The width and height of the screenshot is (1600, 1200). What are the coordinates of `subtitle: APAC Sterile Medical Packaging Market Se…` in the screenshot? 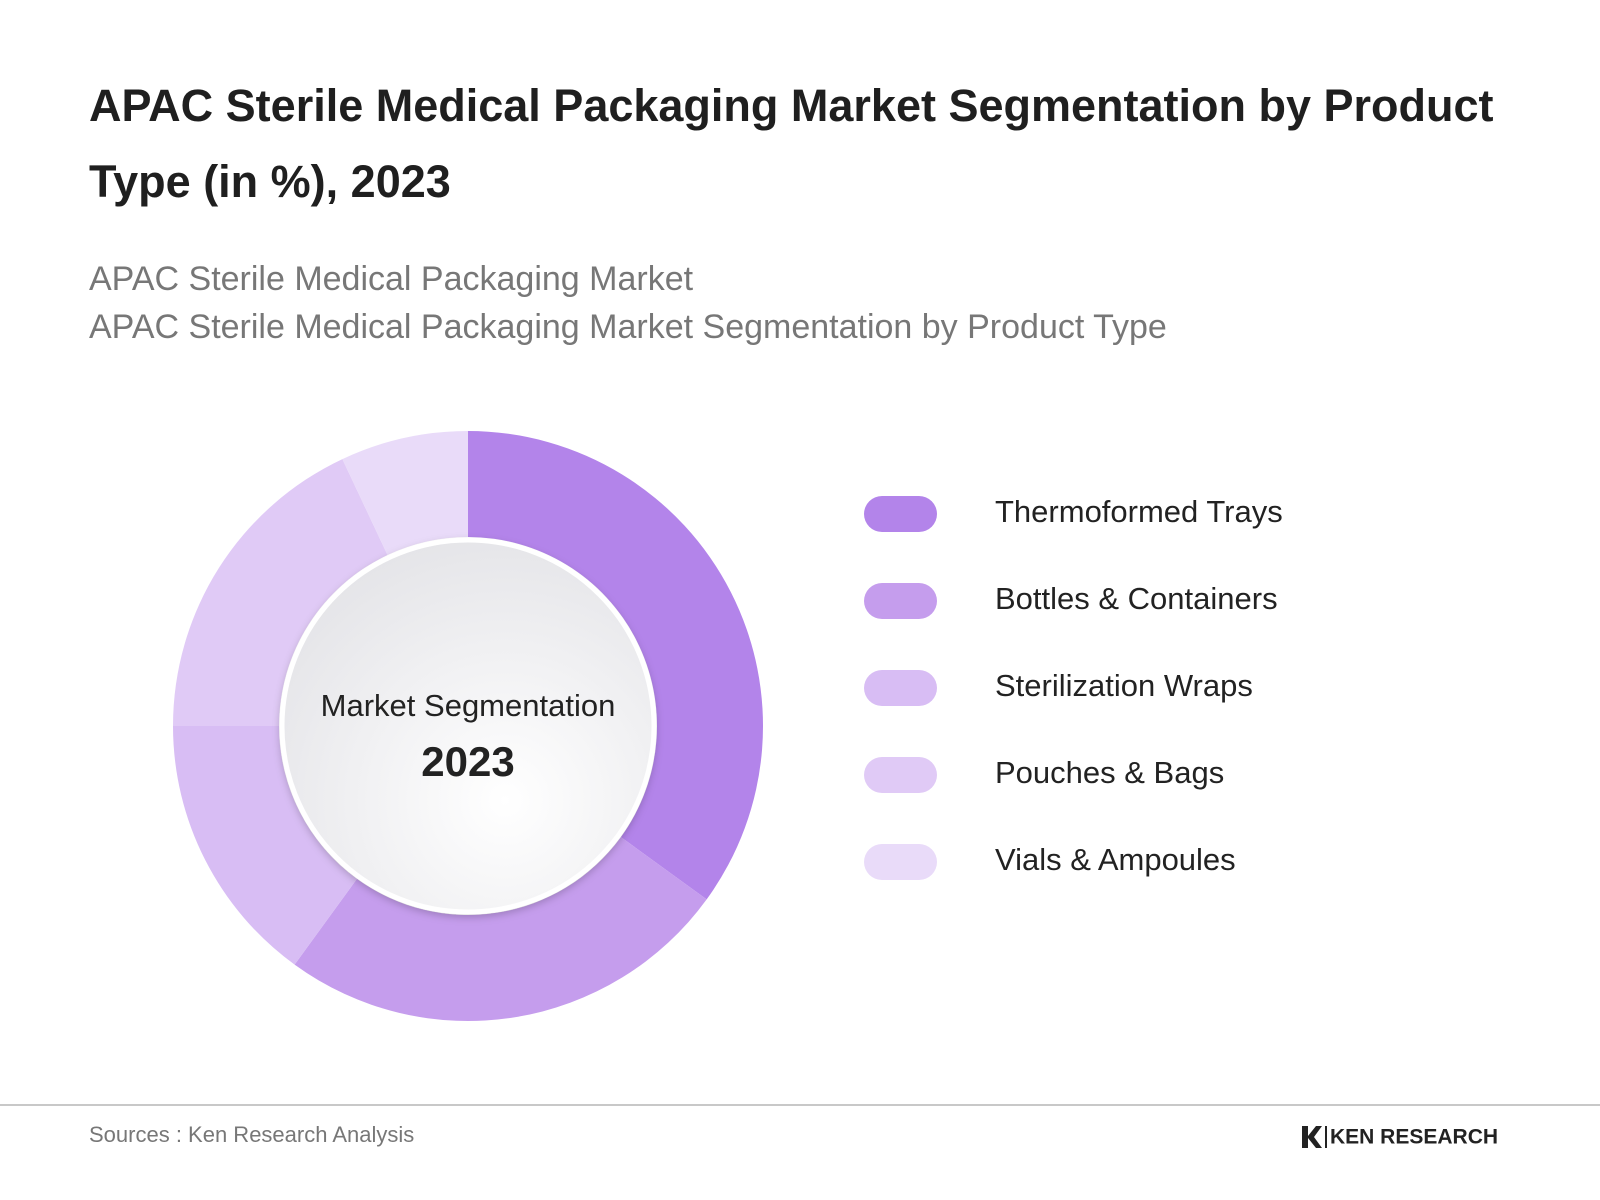 It's located at (628, 327).